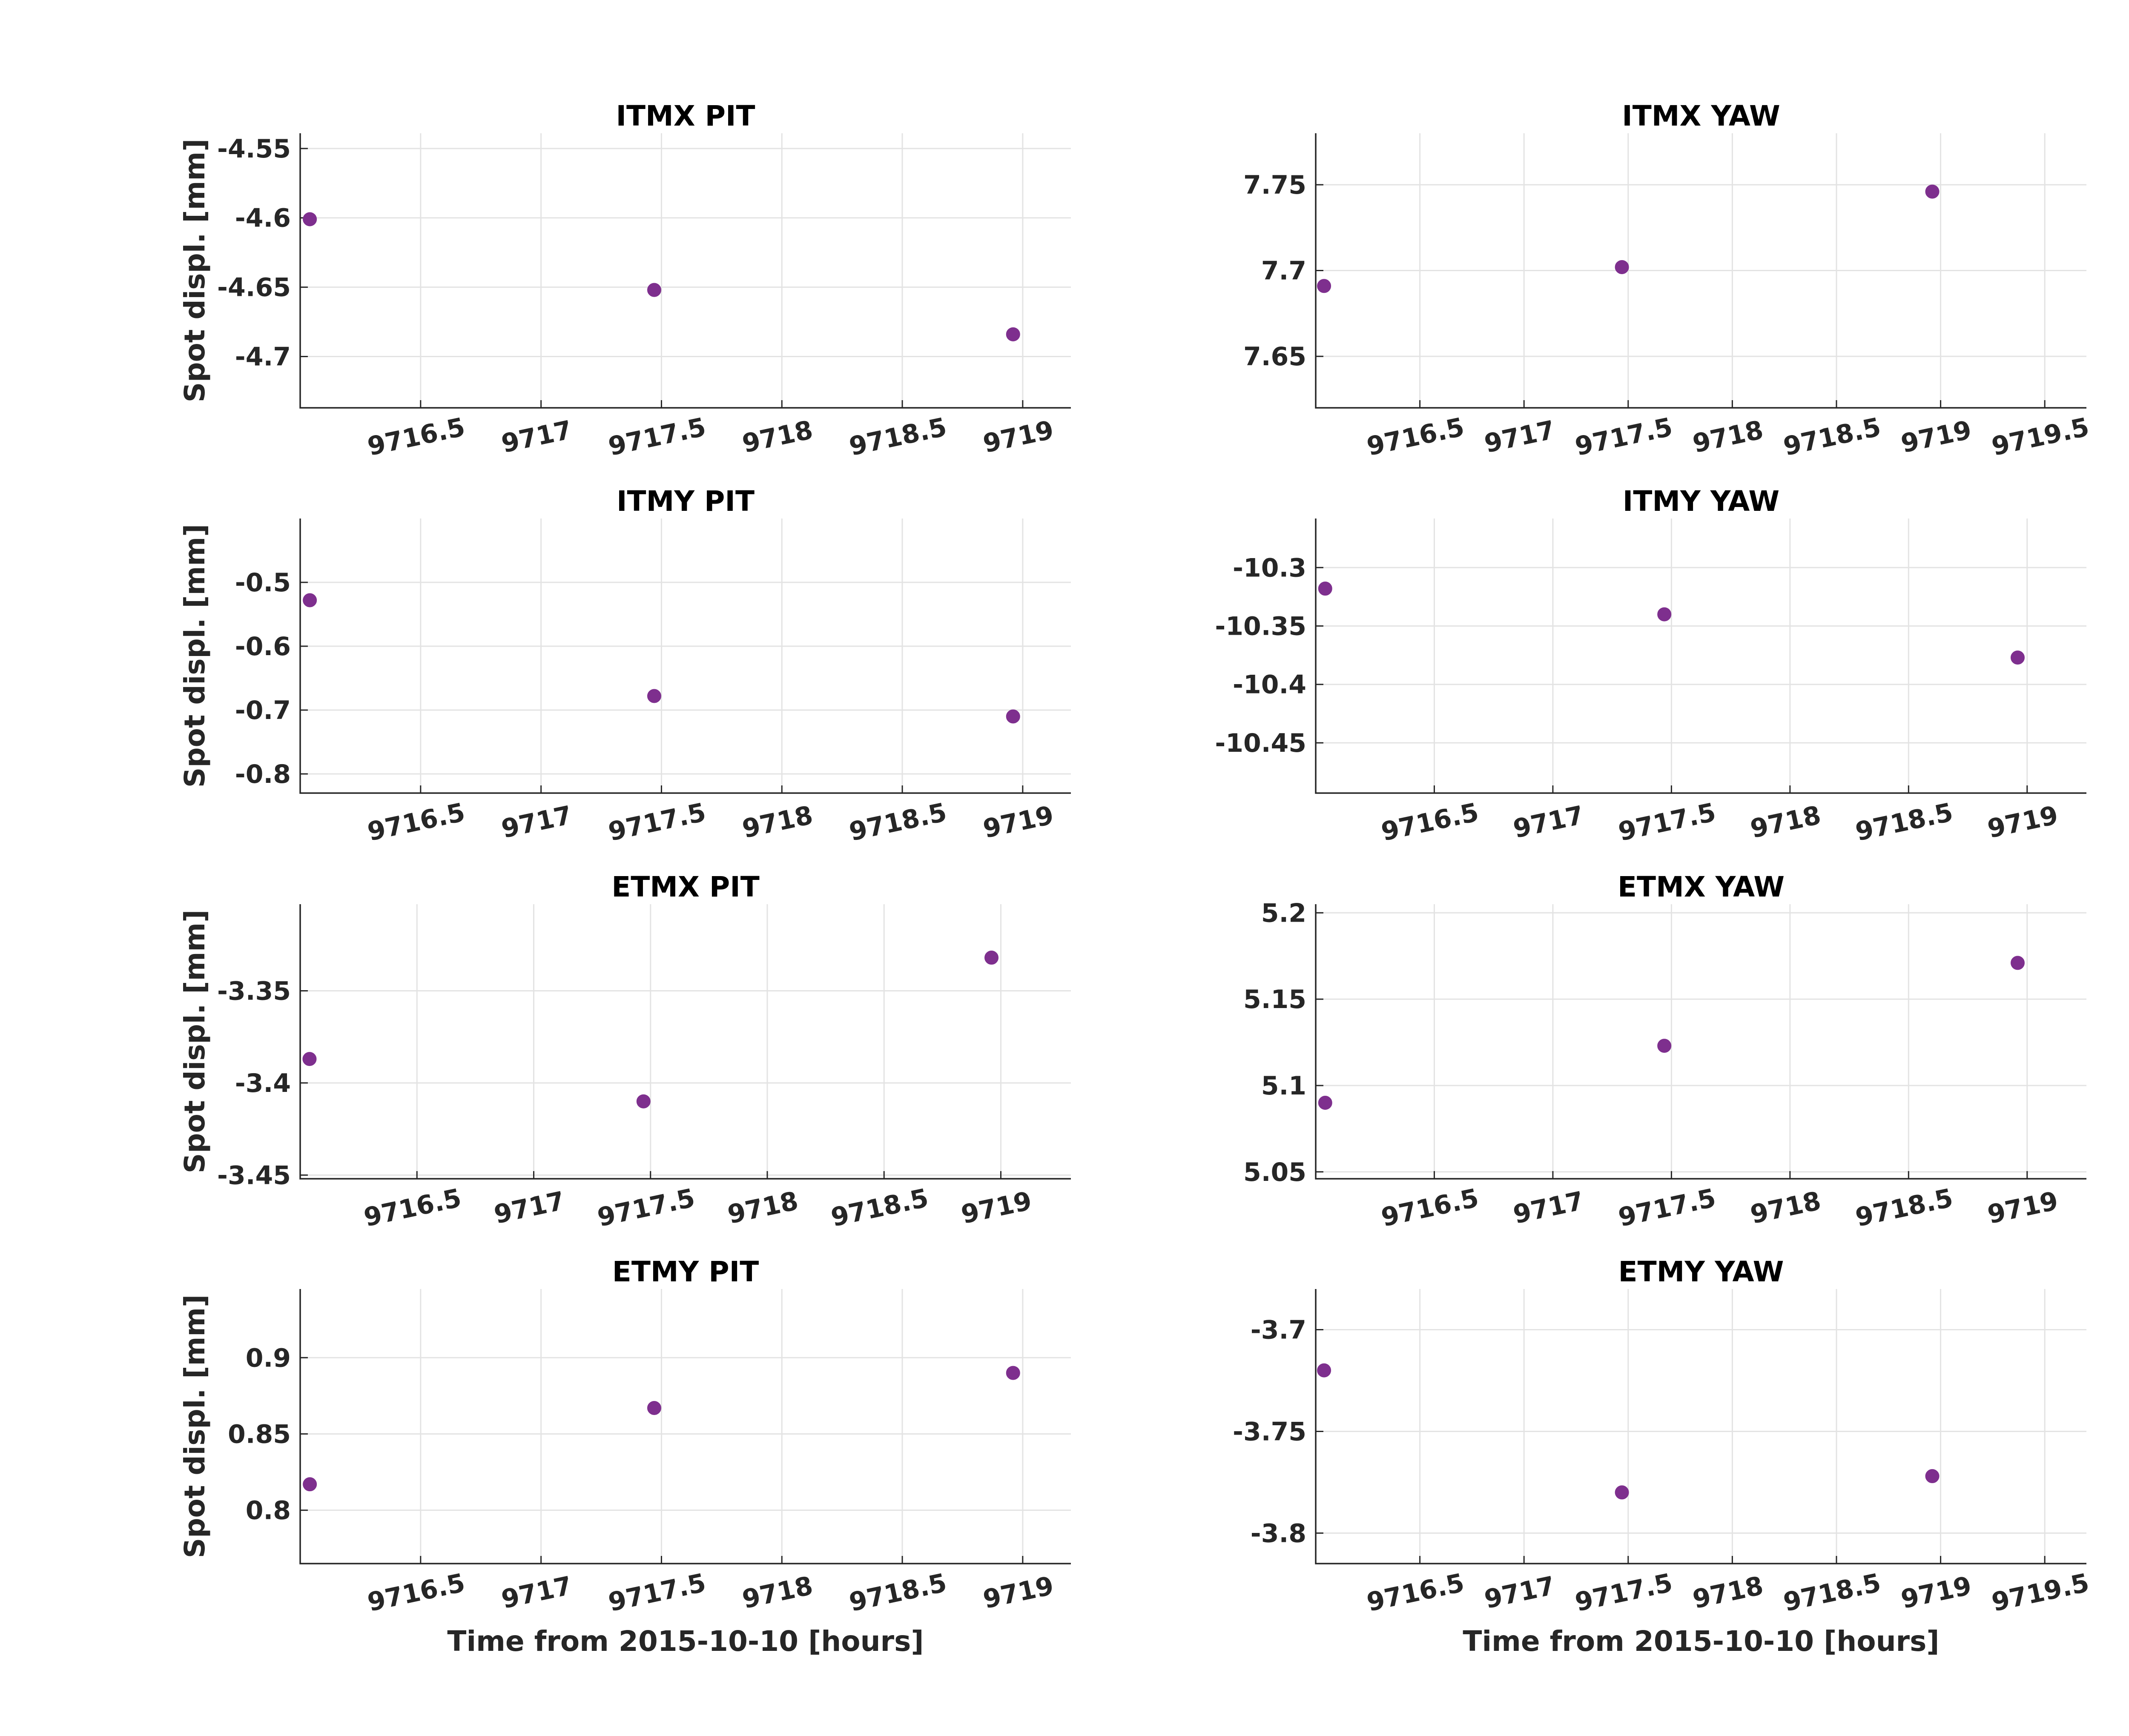 The width and height of the screenshot is (2129, 1736). What do you see at coordinates (1260, 743) in the screenshot?
I see `y-tick-label: -10.45` at bounding box center [1260, 743].